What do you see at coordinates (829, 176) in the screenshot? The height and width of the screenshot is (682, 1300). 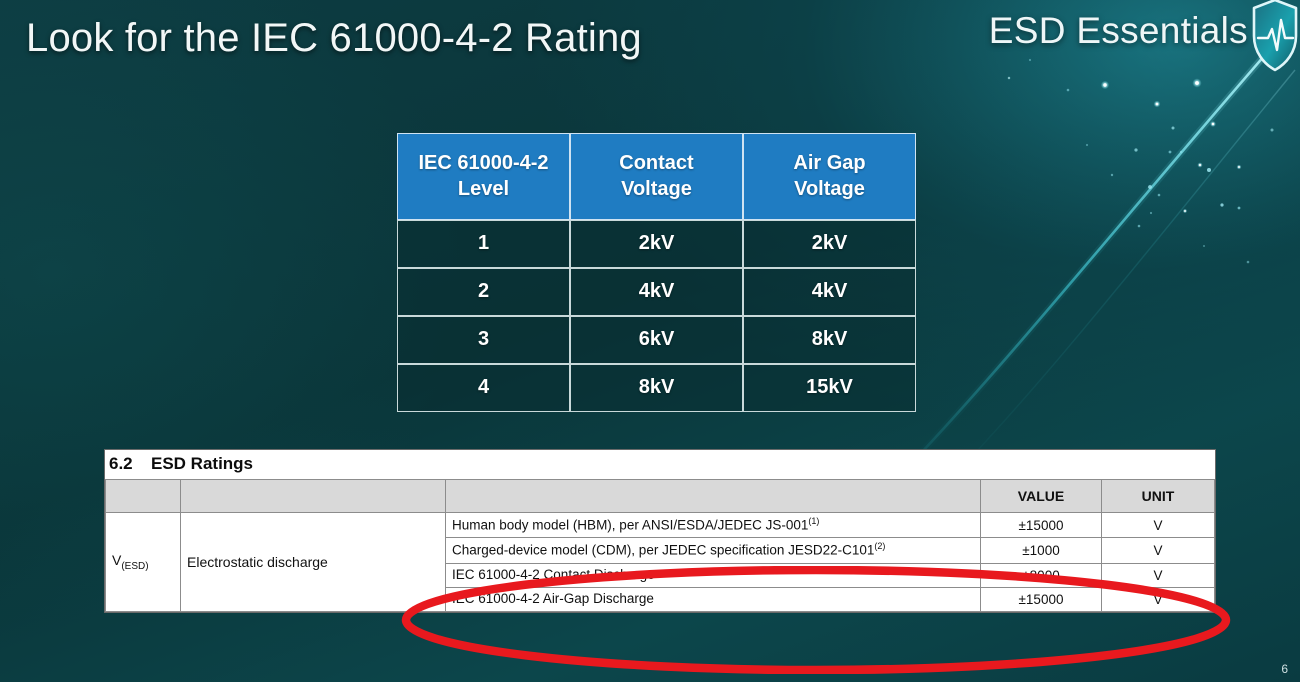 I see `column-header-airgap-voltage: Air Gap Voltage` at bounding box center [829, 176].